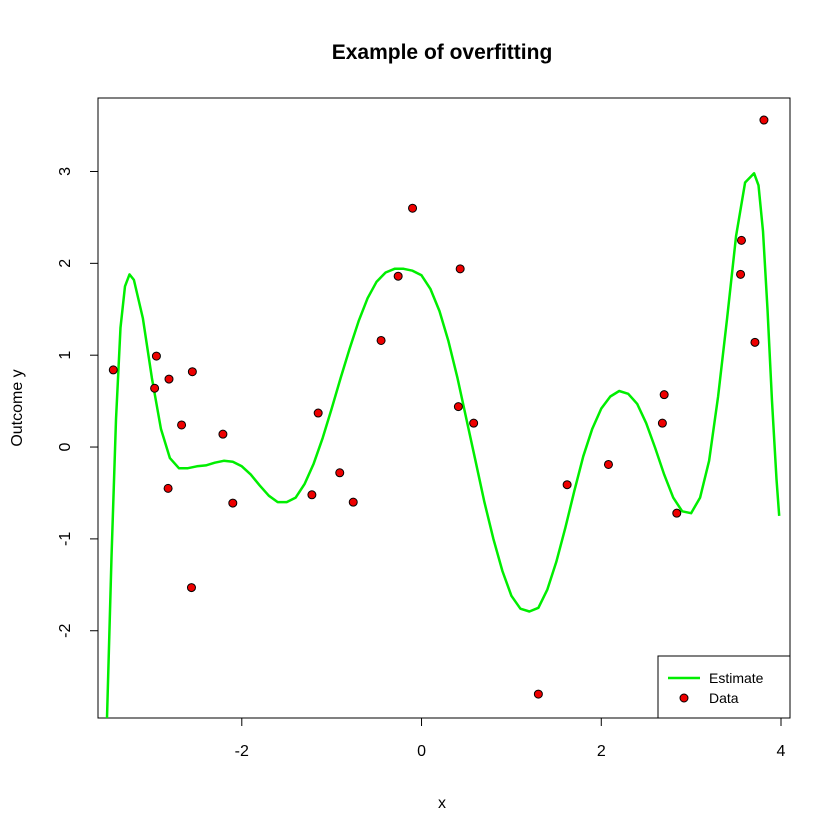  What do you see at coordinates (736, 678) in the screenshot?
I see `legend-label-estimate: Estimate` at bounding box center [736, 678].